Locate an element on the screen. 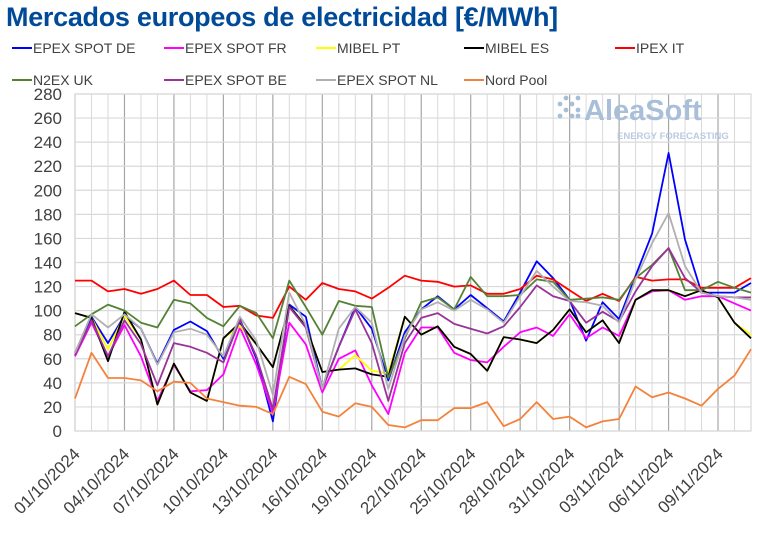 The height and width of the screenshot is (535, 768). y-tick-label: 40 is located at coordinates (52, 383).